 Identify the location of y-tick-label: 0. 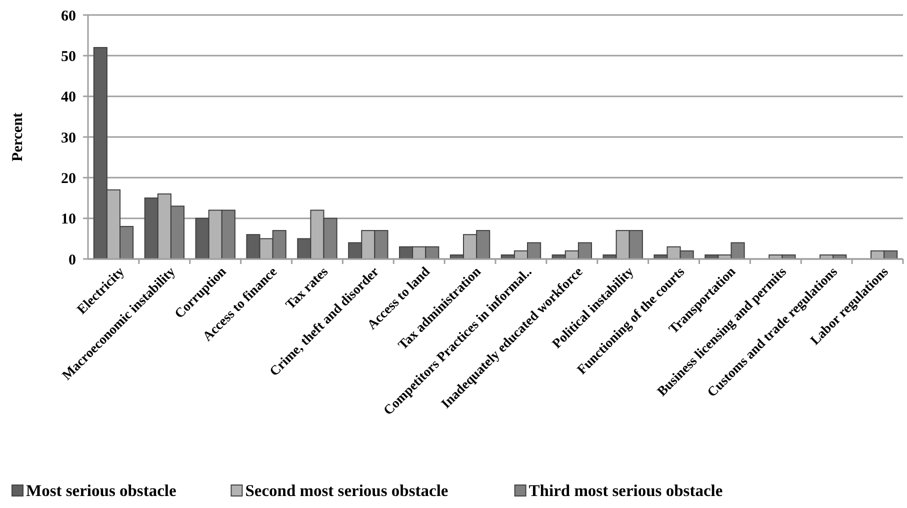
(72, 260).